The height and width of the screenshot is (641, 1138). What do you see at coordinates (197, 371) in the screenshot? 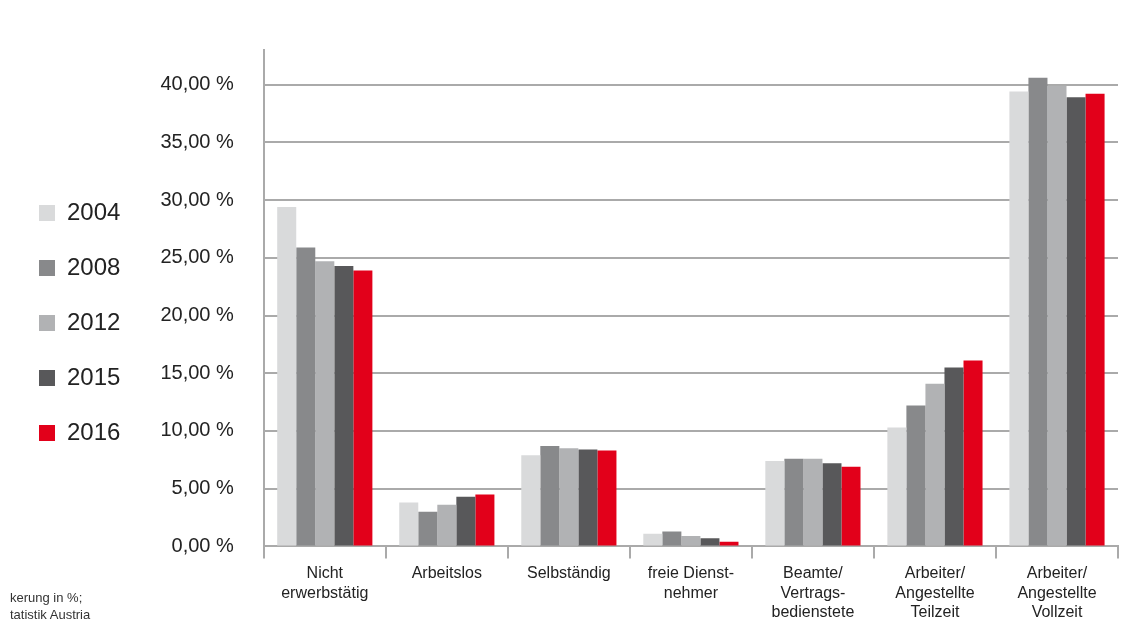
I see `y-tick-label: 15,00 %` at bounding box center [197, 371].